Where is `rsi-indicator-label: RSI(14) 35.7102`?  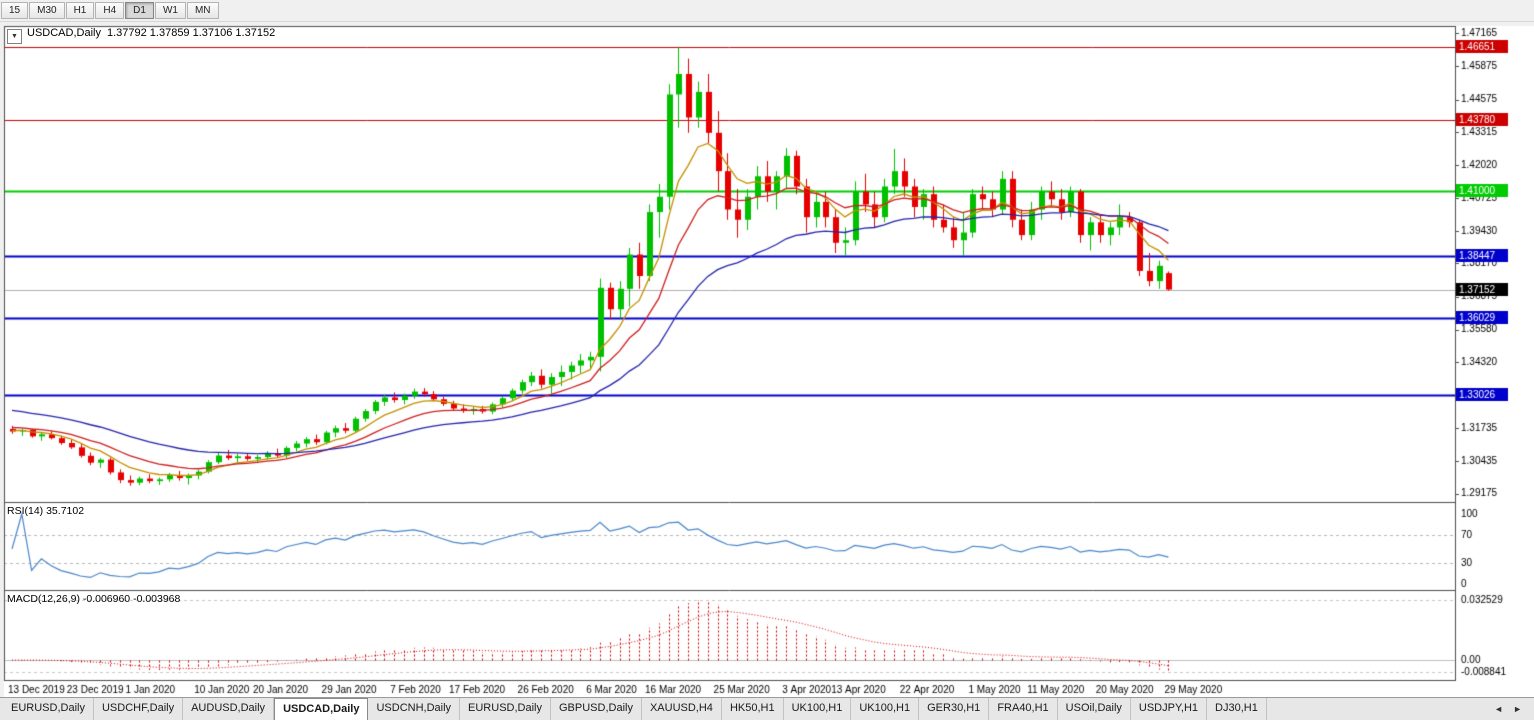
rsi-indicator-label: RSI(14) 35.7102 is located at coordinates (46, 511).